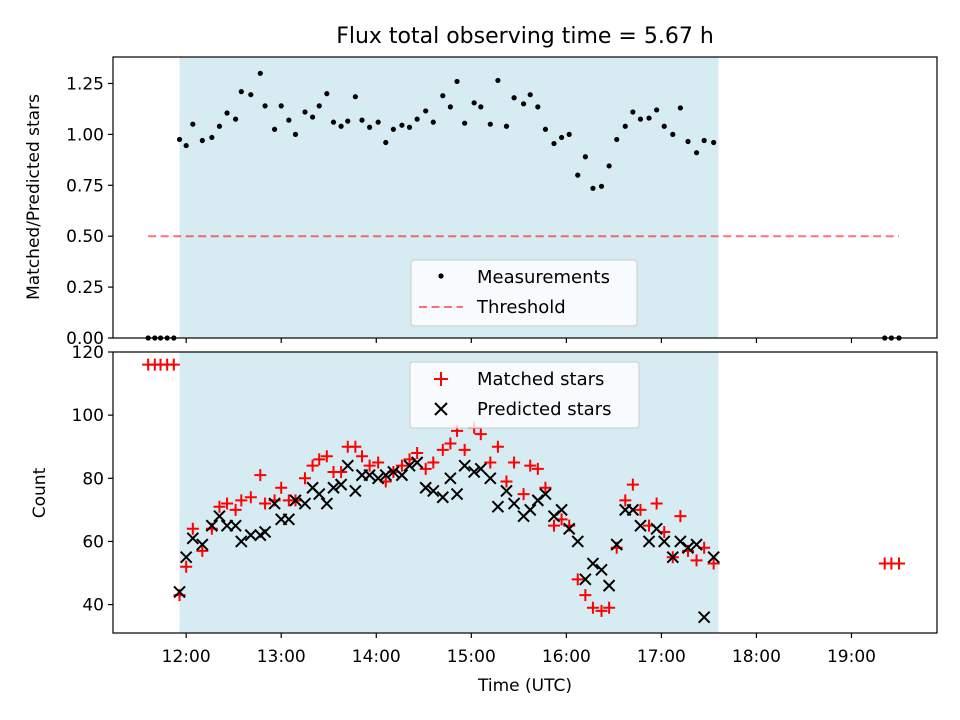 This screenshot has height=720, width=960. Describe the element at coordinates (281, 657) in the screenshot. I see `x-tick-label: 13:00` at that location.